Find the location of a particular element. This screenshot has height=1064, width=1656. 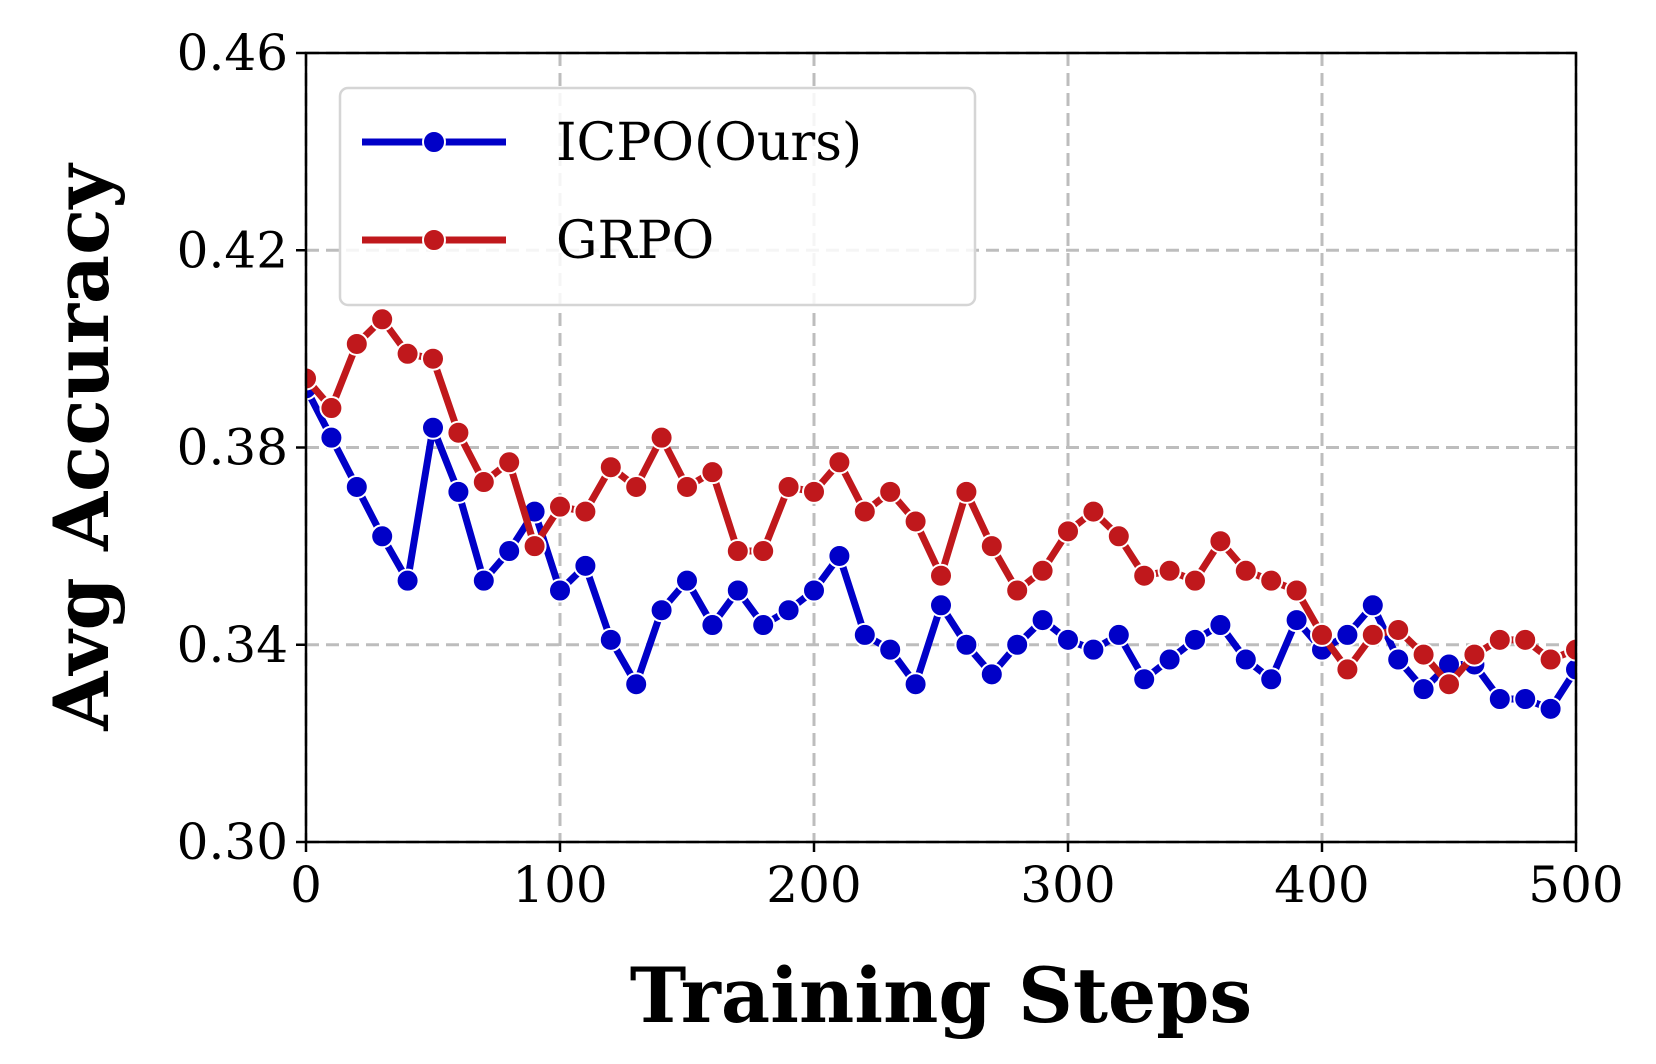

x-axis-label: Training Steps is located at coordinates (941, 995).